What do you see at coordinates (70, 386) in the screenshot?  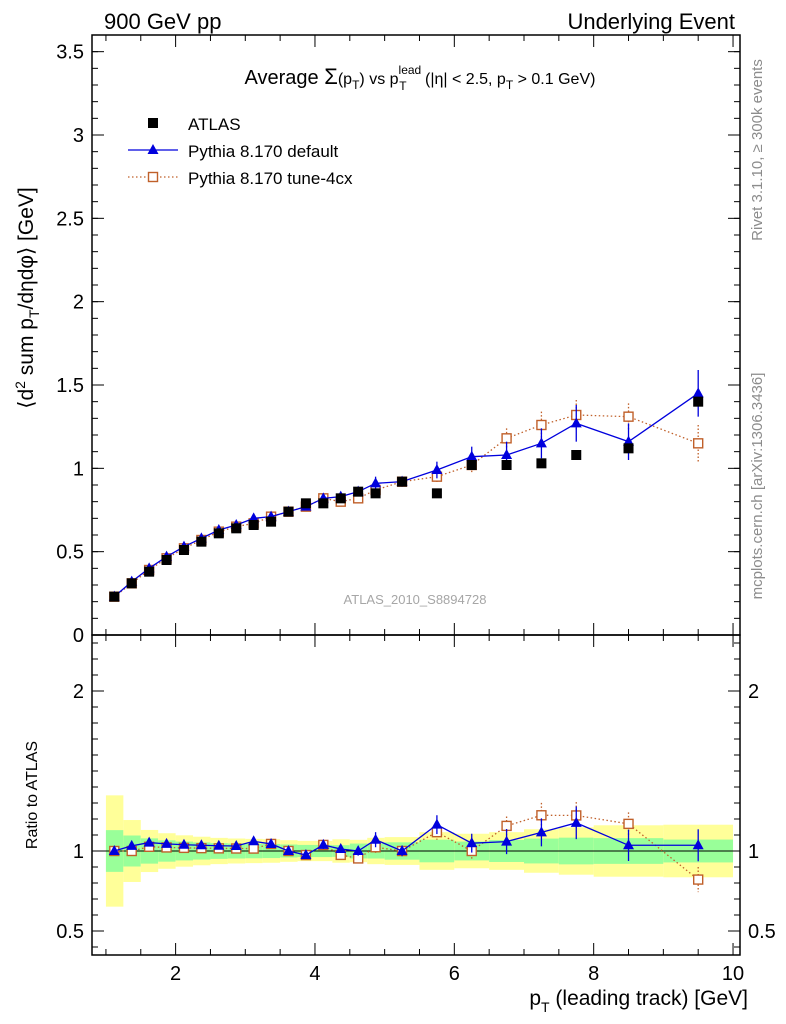 I see `y-tick-label: 1.5` at bounding box center [70, 386].